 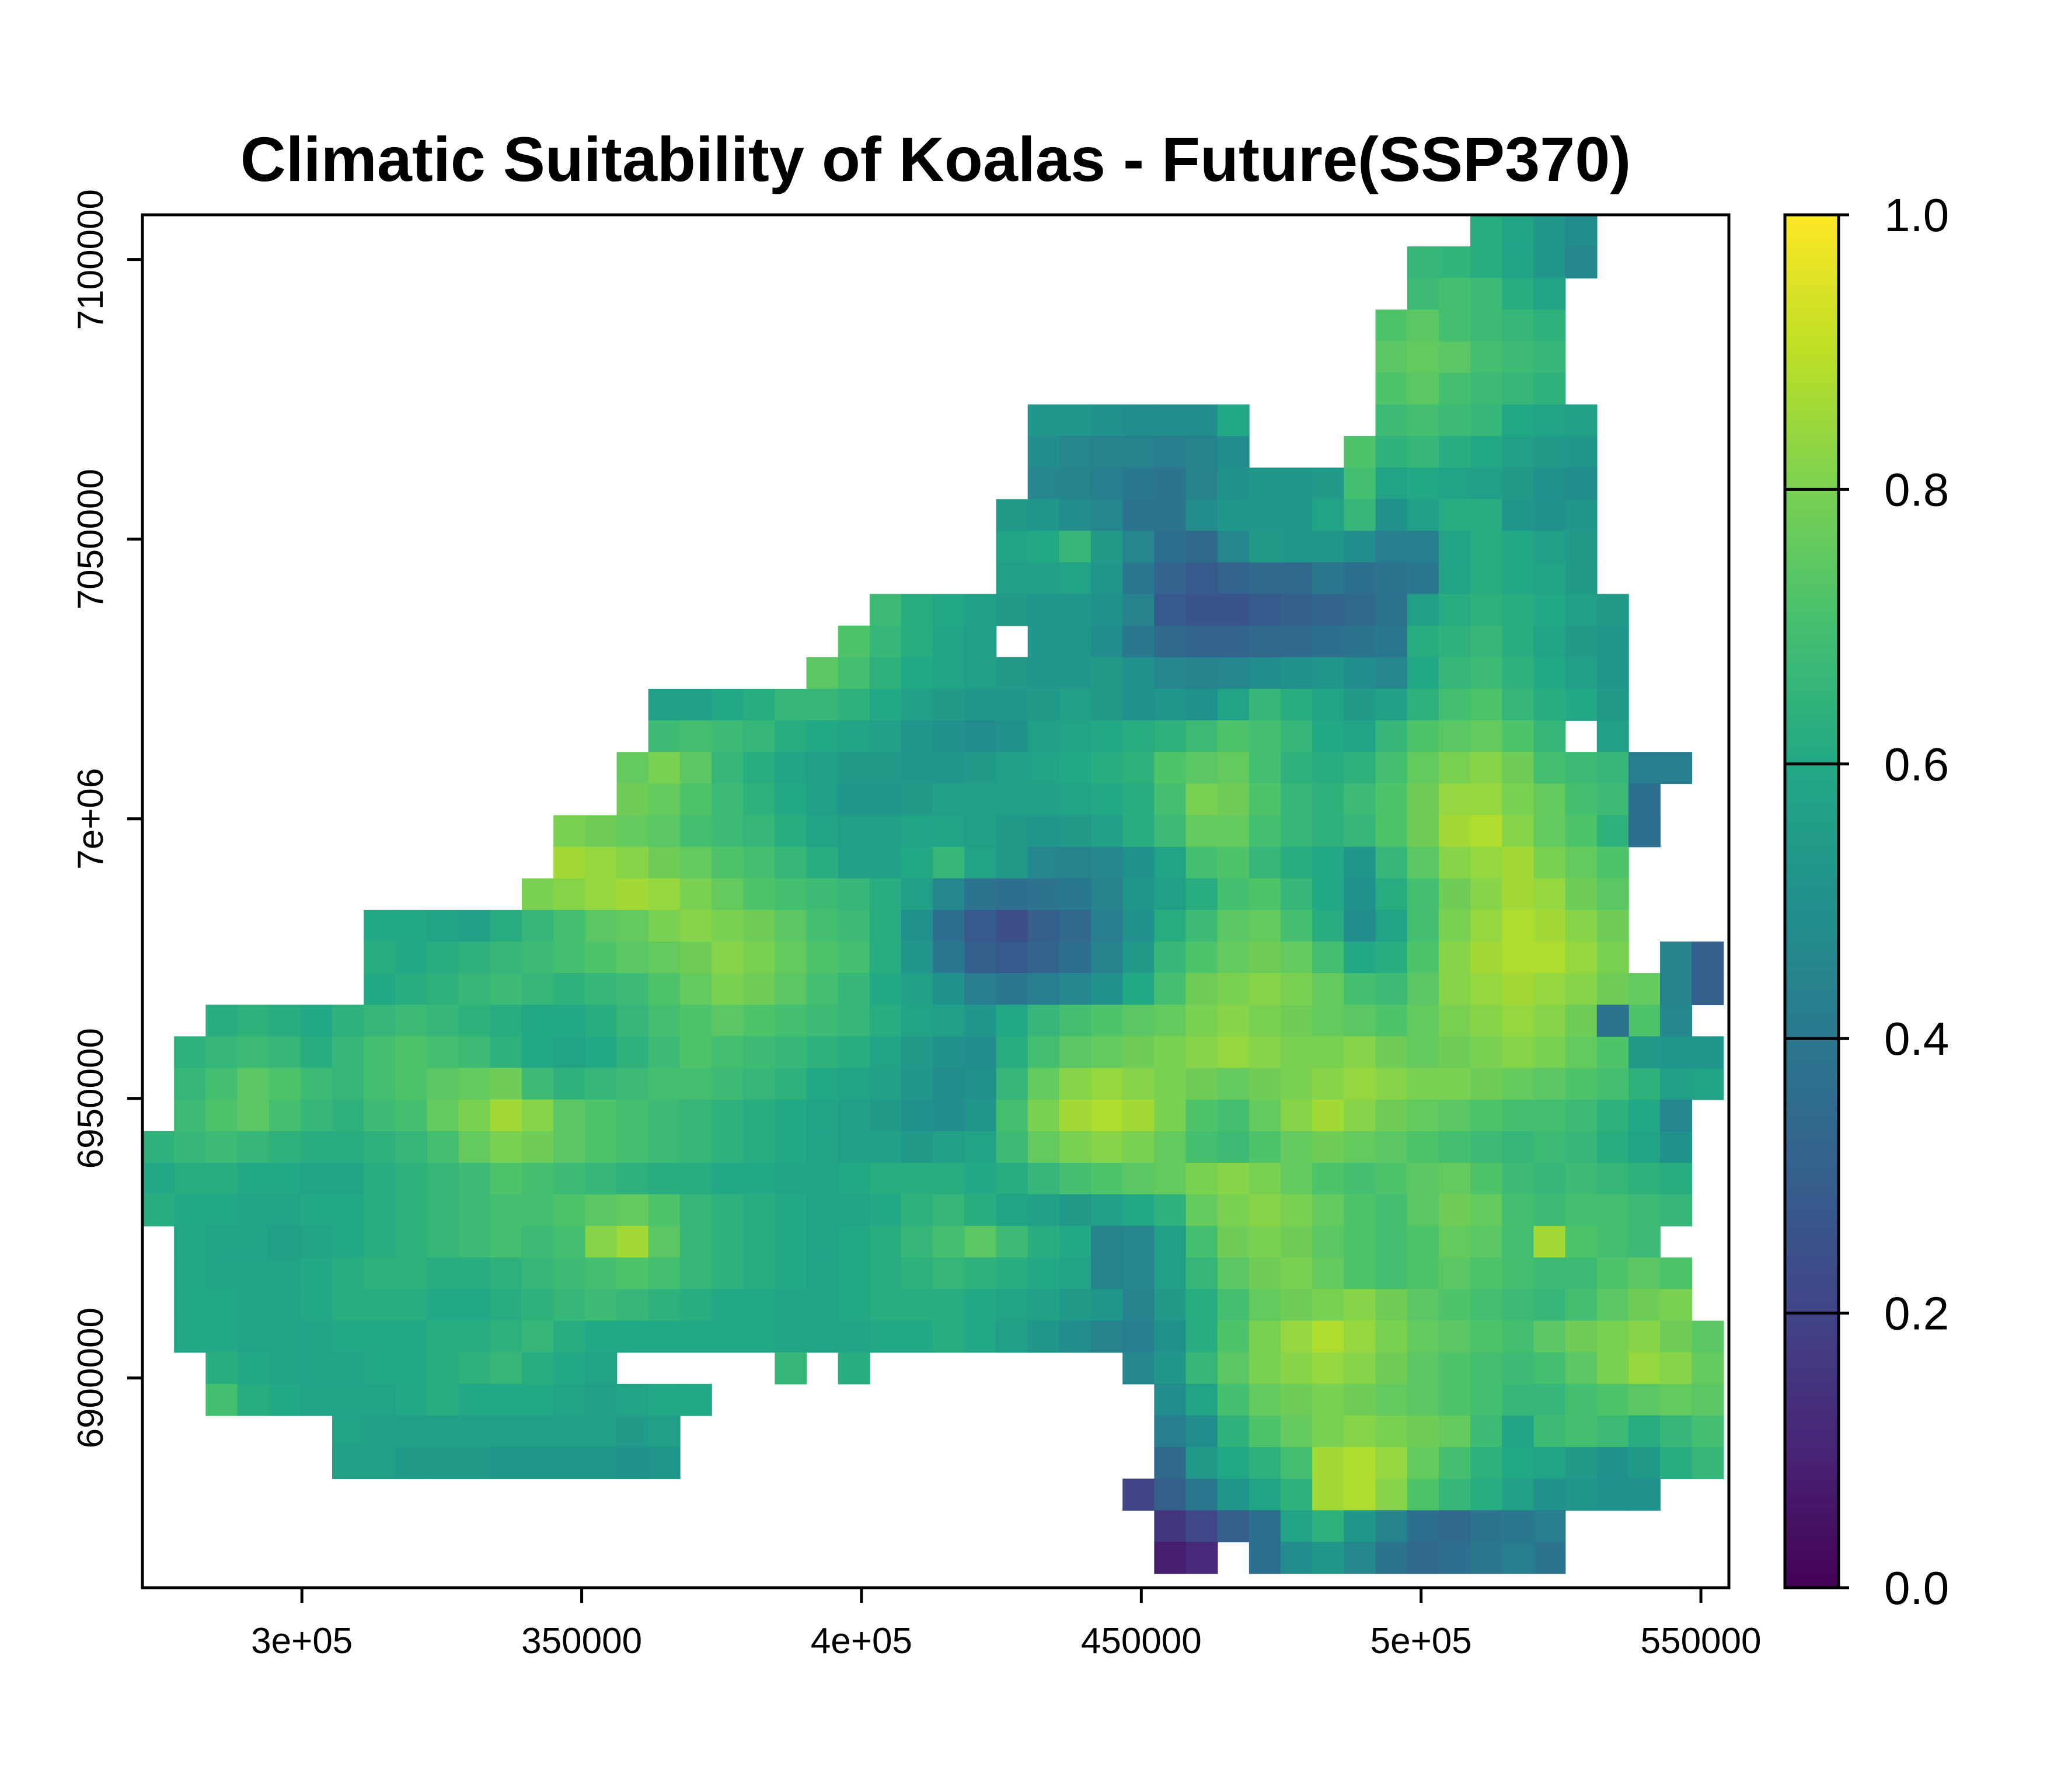 What do you see at coordinates (1867, 901) in the screenshot?
I see `colorbar-ticks: 0.0 0.2 0.4 0.6 0.8 1.0` at bounding box center [1867, 901].